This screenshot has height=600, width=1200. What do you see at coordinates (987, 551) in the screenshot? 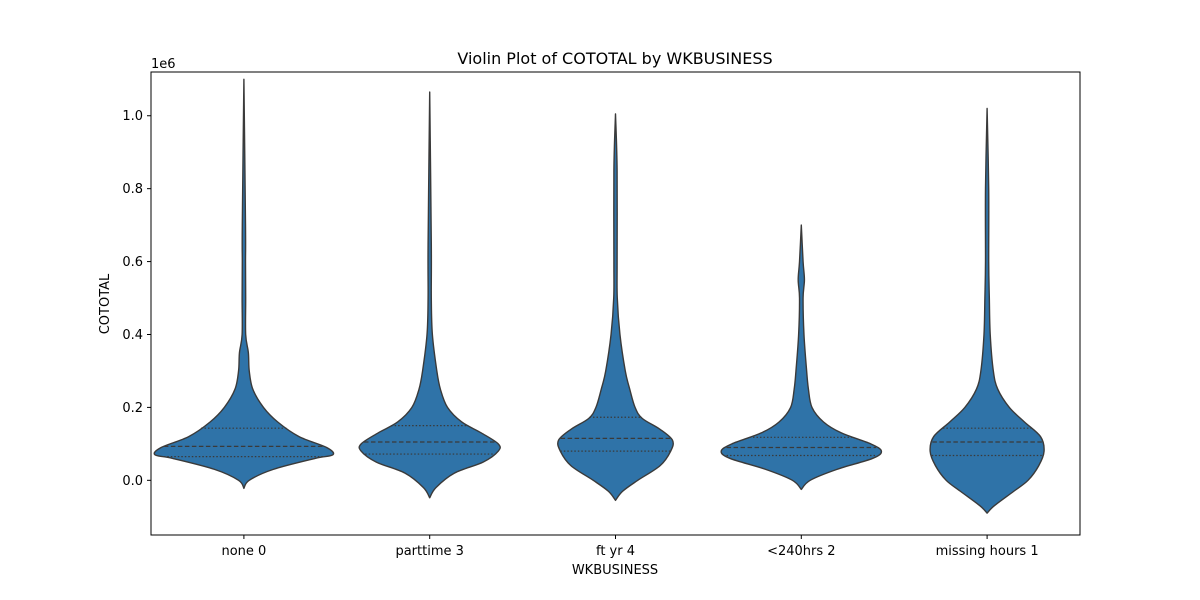
I see `x-tick-label: missing hours 1` at bounding box center [987, 551].